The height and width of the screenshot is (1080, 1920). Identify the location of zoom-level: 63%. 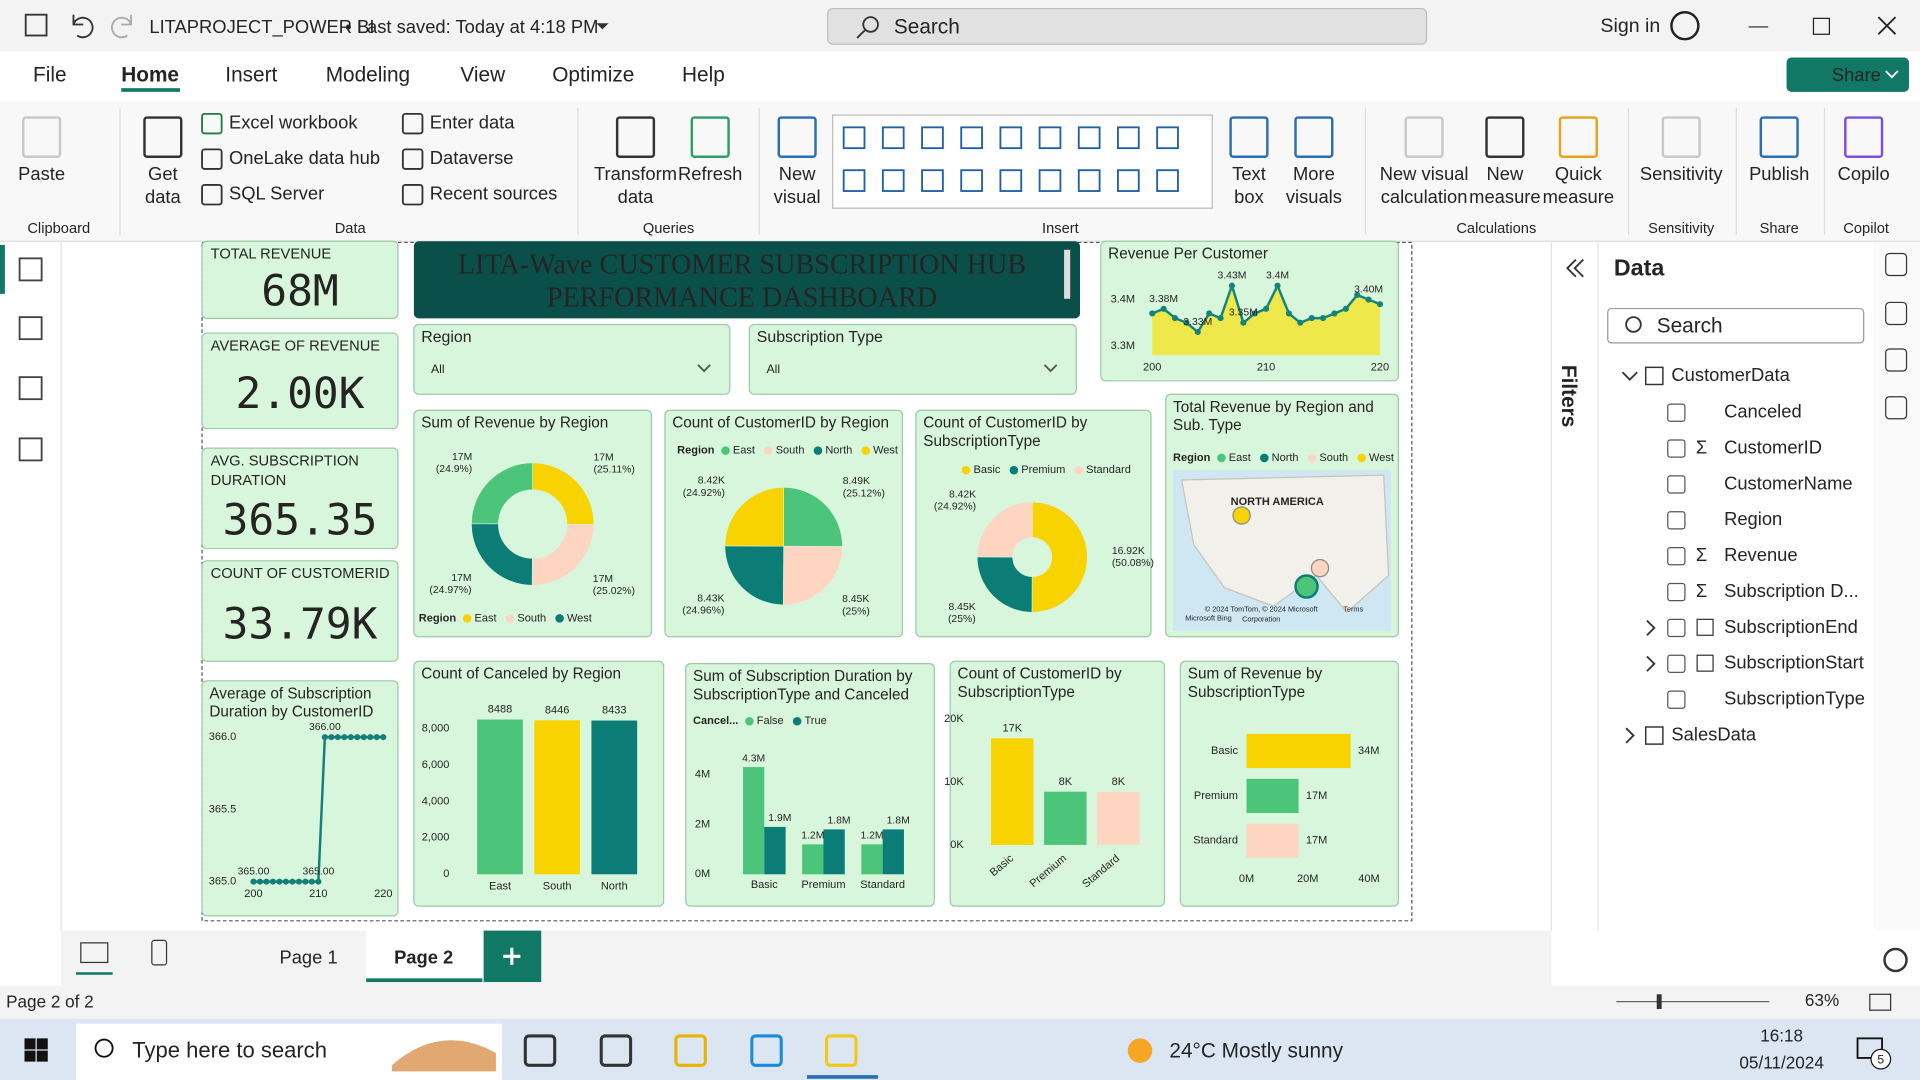
(1822, 1000).